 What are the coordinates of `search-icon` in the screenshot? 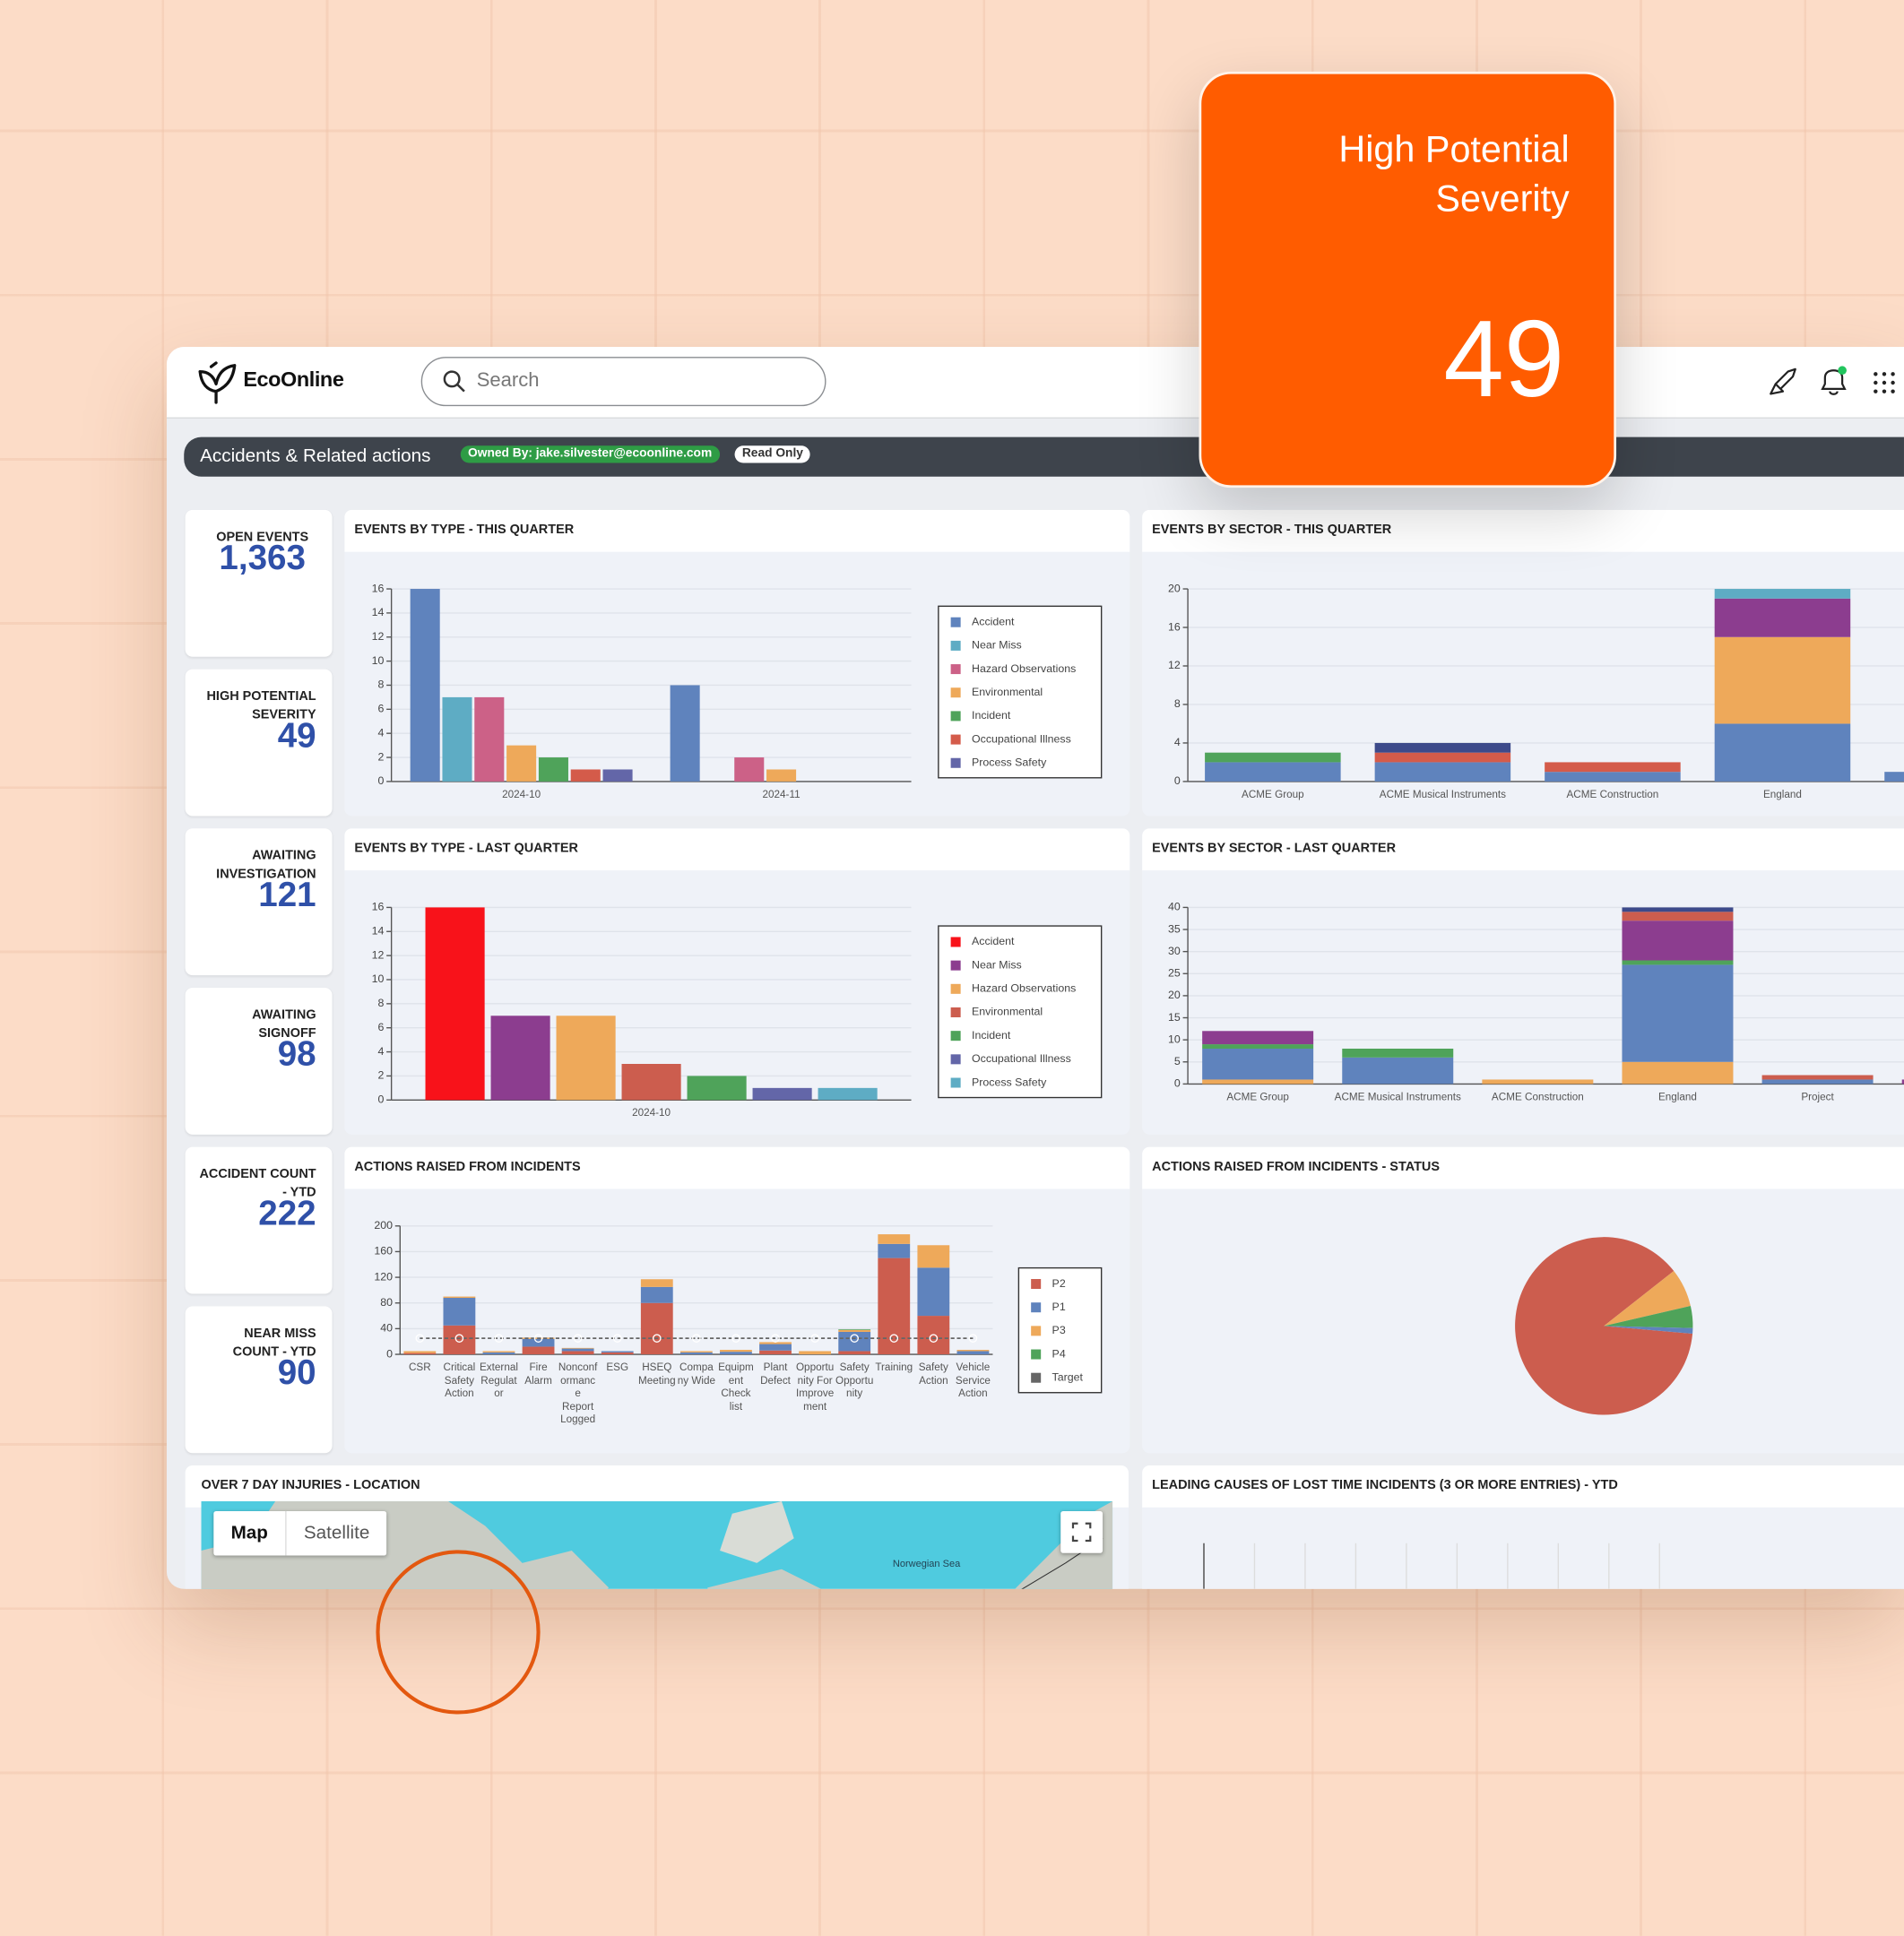 It's located at (454, 381).